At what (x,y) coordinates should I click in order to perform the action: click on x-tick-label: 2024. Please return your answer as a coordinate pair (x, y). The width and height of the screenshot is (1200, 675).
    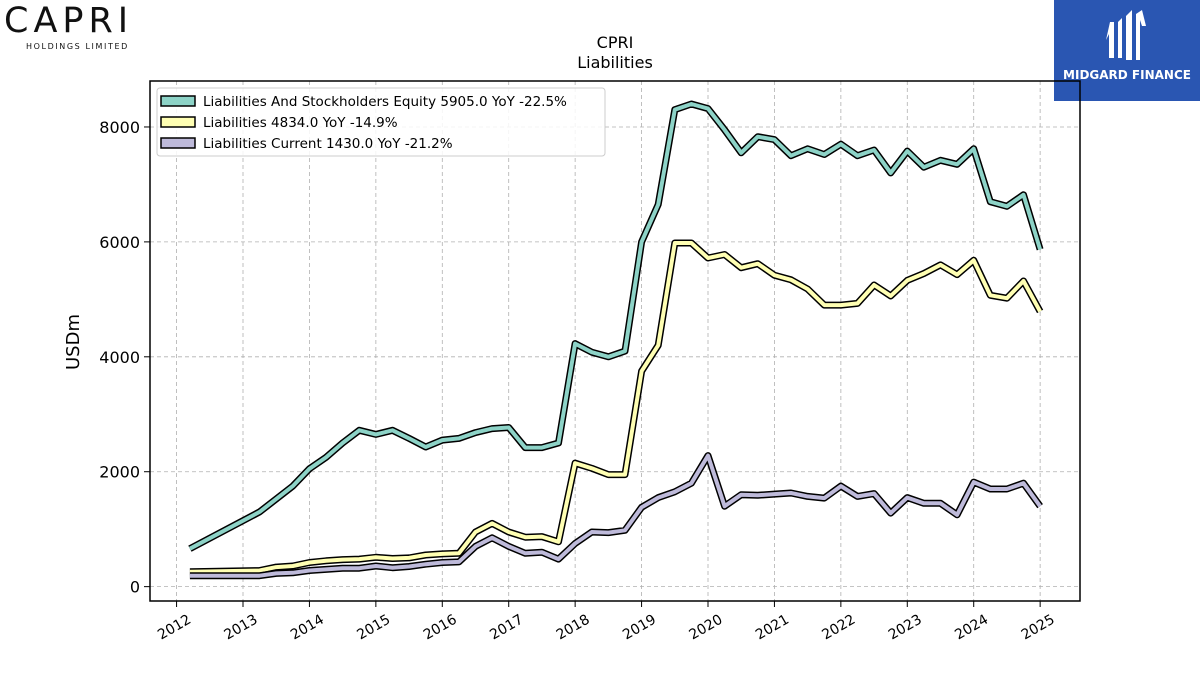
    Looking at the image, I should click on (971, 628).